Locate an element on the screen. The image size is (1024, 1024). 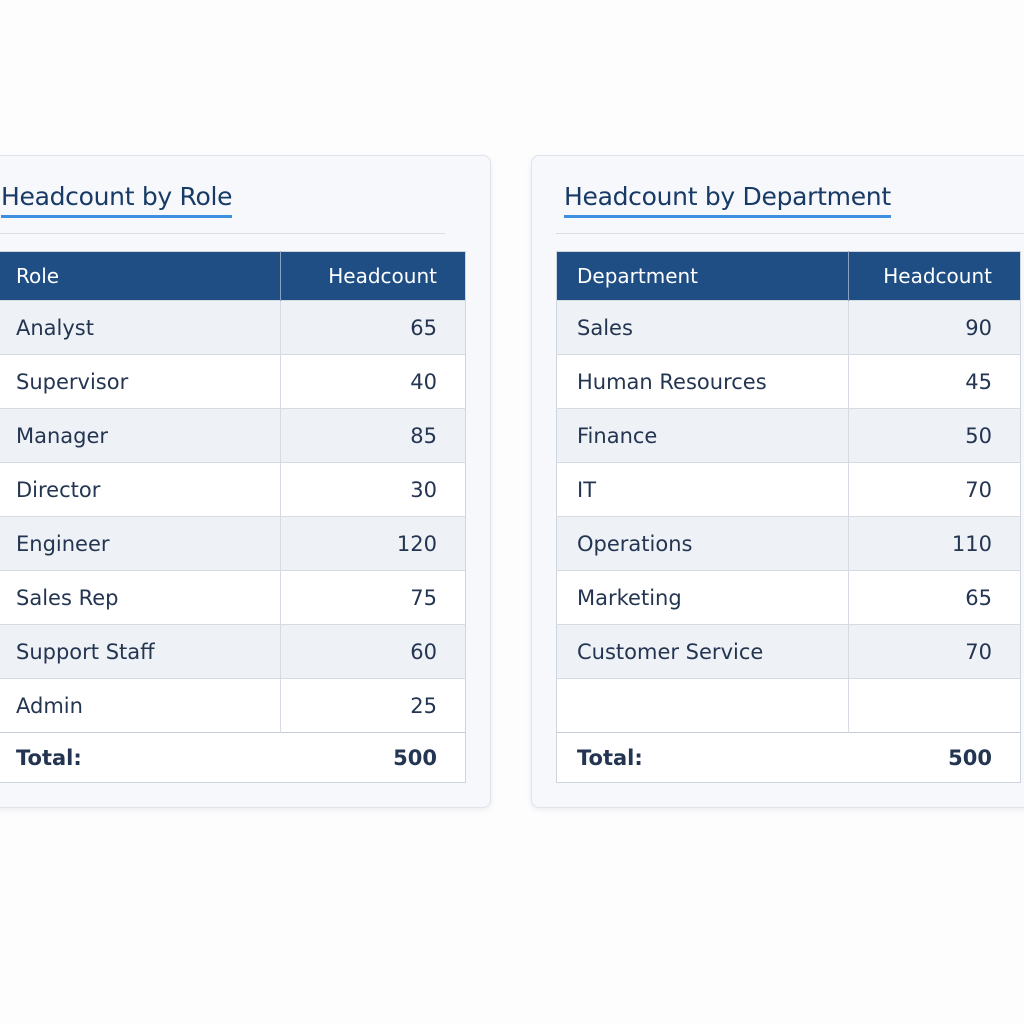
table-row: Finance 50 is located at coordinates (788, 435).